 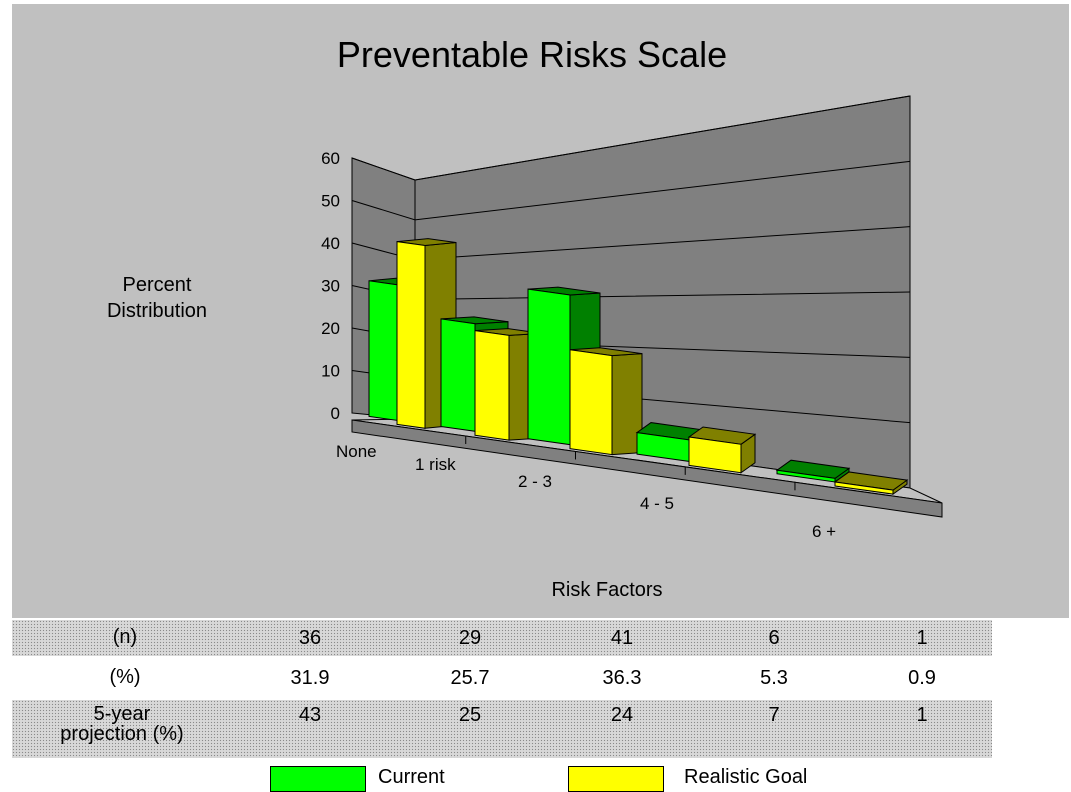 I want to click on table-cell: 43, so click(x=310, y=715).